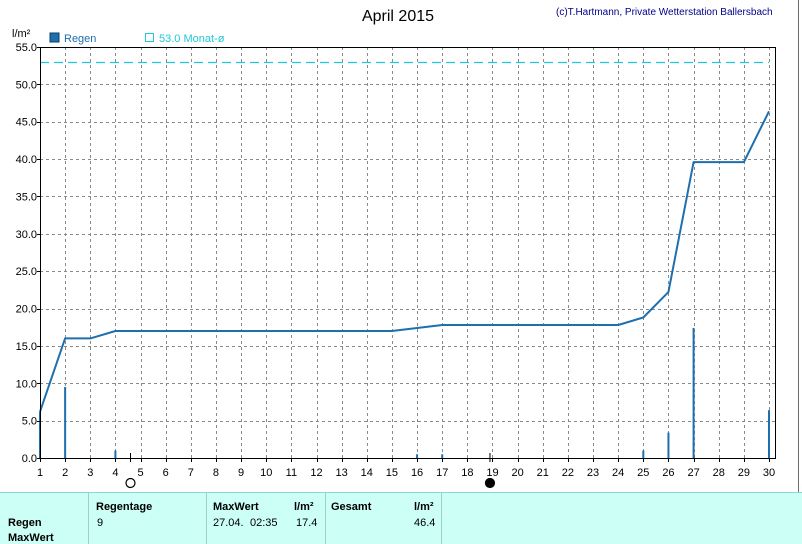  Describe the element at coordinates (316, 473) in the screenshot. I see `x-tick-label: 12` at that location.